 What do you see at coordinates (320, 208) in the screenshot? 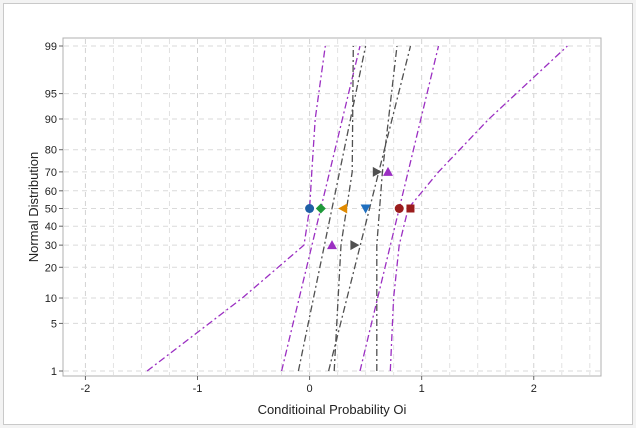
I see `diamond-marker` at bounding box center [320, 208].